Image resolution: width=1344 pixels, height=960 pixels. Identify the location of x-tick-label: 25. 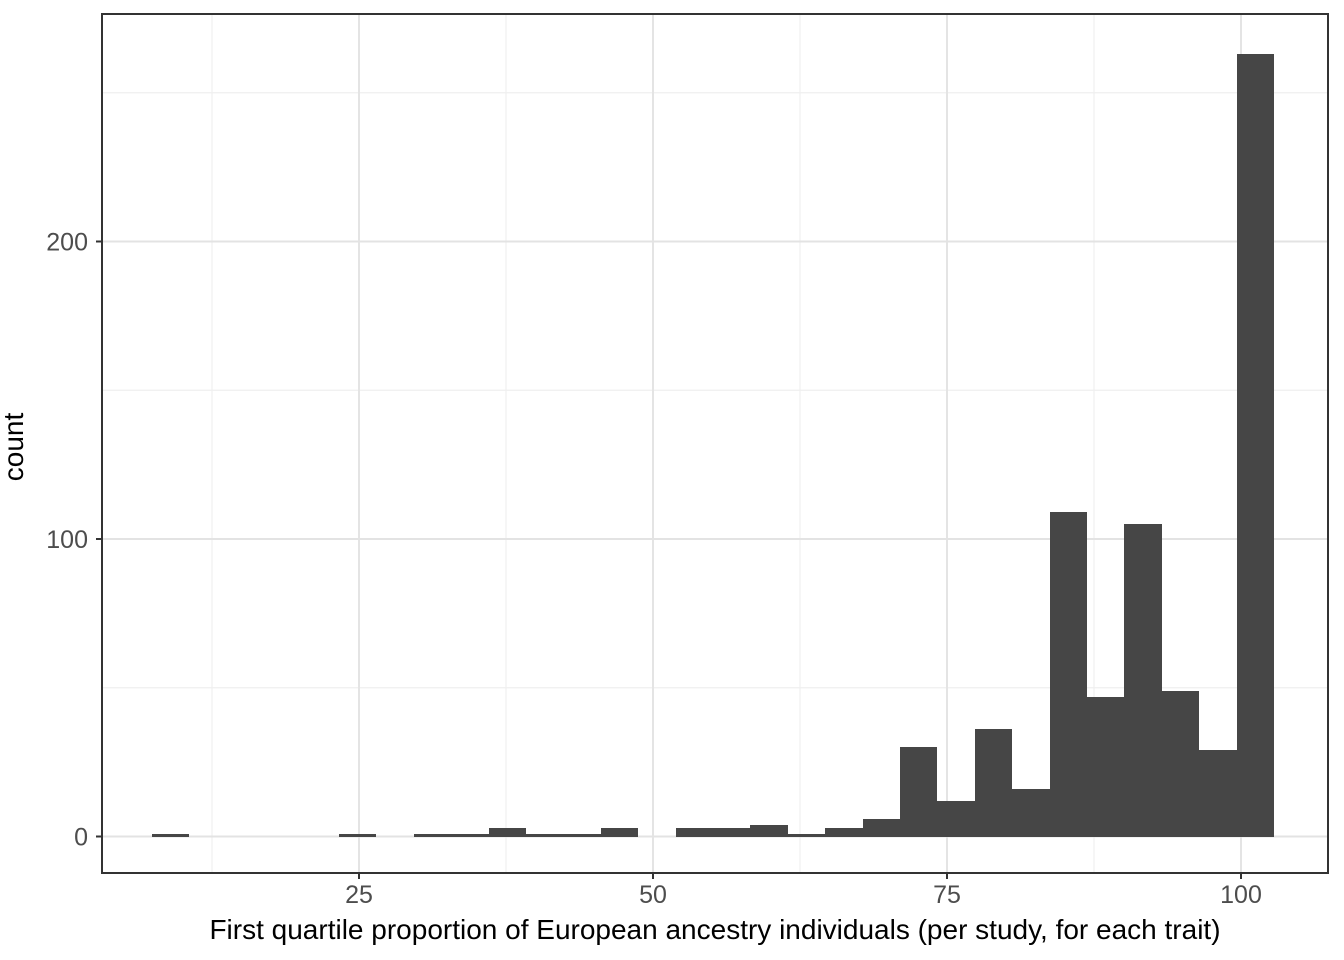
(359, 895).